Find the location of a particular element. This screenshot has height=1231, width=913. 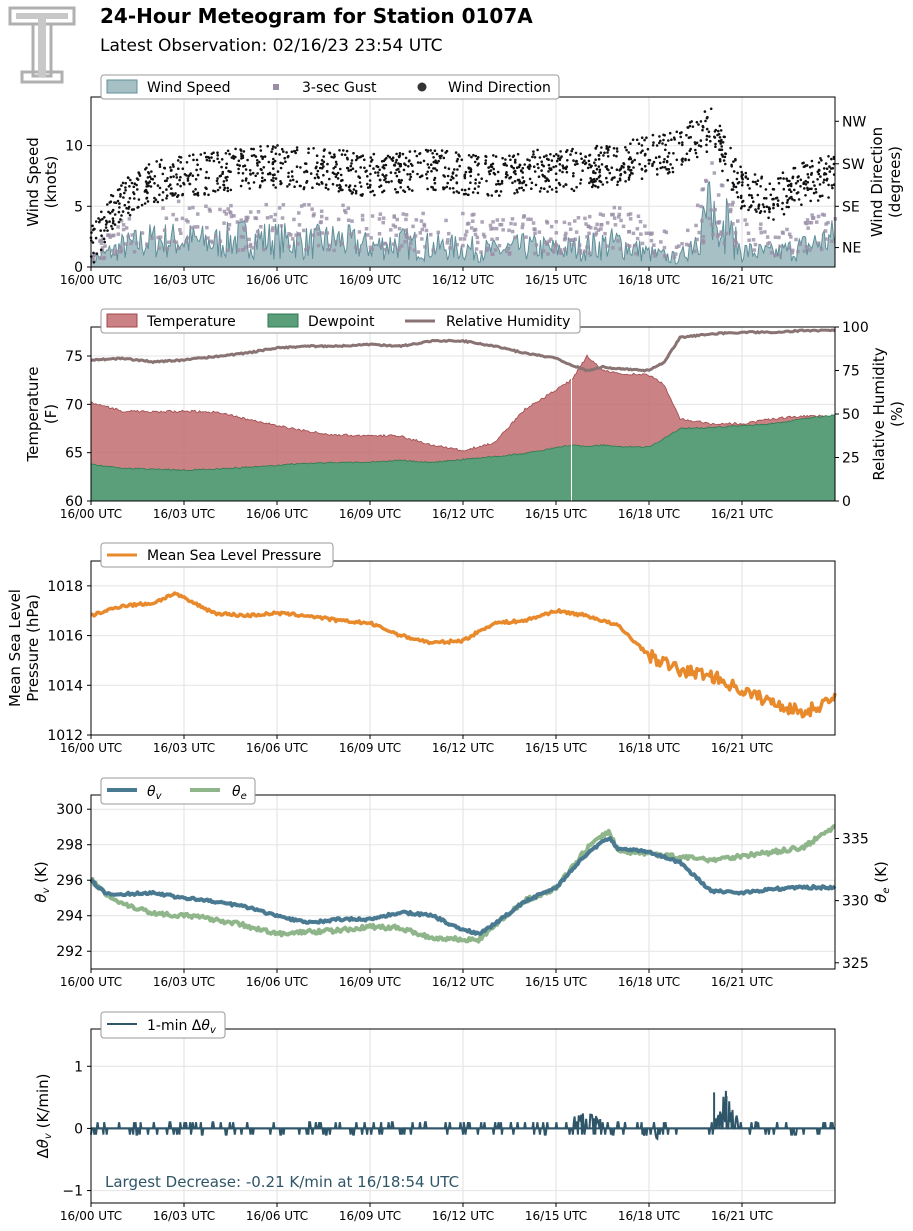

series-wind-direction is located at coordinates (462, 185).